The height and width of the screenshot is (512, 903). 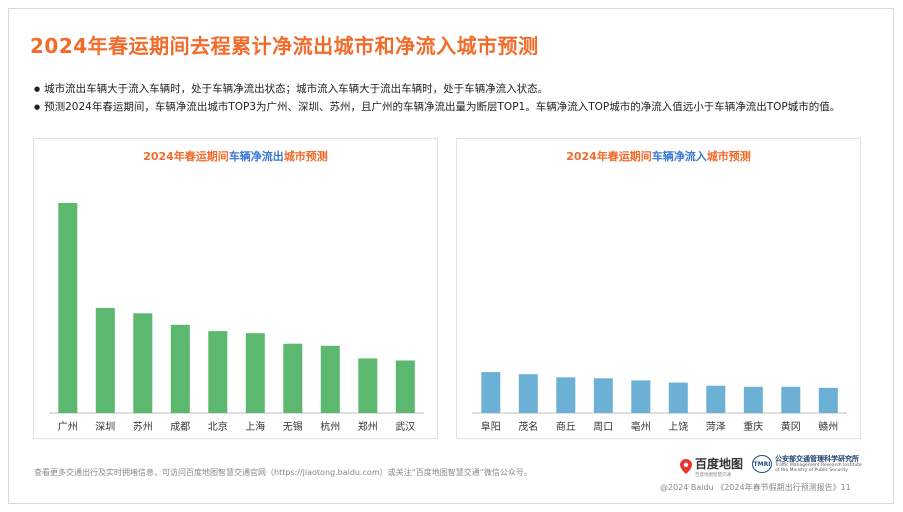 What do you see at coordinates (330, 426) in the screenshot?
I see `x-tick-label: 杭州` at bounding box center [330, 426].